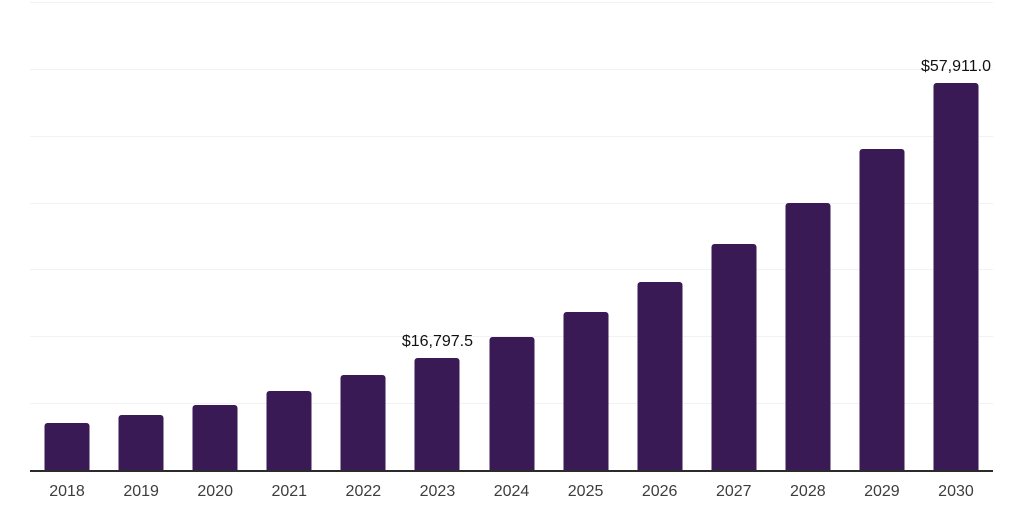 The height and width of the screenshot is (512, 1024). Describe the element at coordinates (67, 446) in the screenshot. I see `bar-2018` at that location.